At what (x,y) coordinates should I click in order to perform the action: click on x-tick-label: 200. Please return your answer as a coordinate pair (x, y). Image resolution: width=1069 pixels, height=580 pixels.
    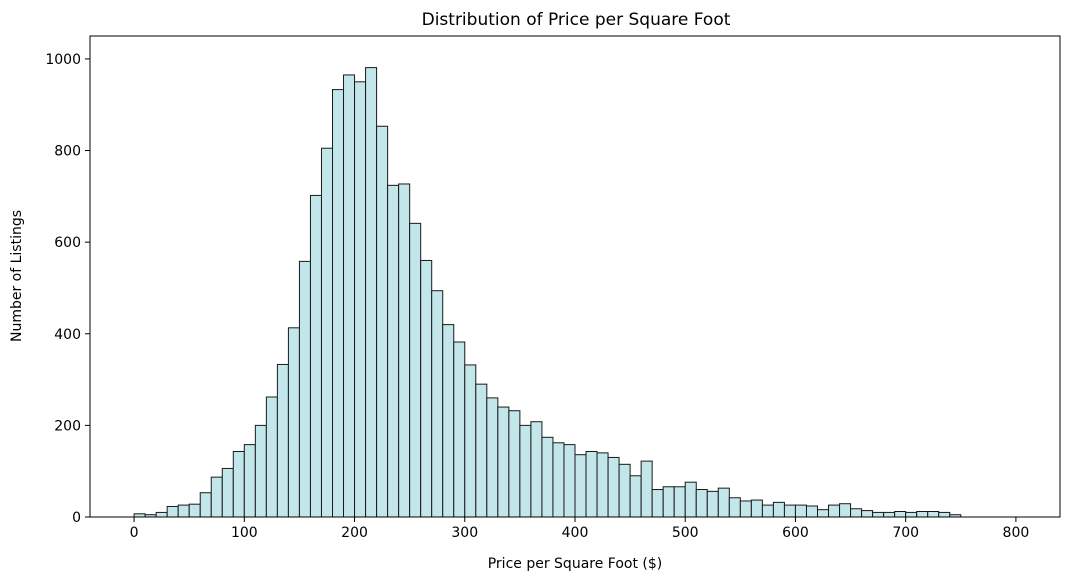
    Looking at the image, I should click on (354, 533).